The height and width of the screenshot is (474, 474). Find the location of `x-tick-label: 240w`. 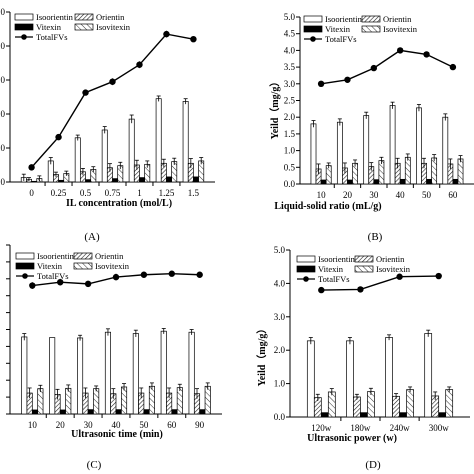

x-tick-label: 240w is located at coordinates (400, 428).